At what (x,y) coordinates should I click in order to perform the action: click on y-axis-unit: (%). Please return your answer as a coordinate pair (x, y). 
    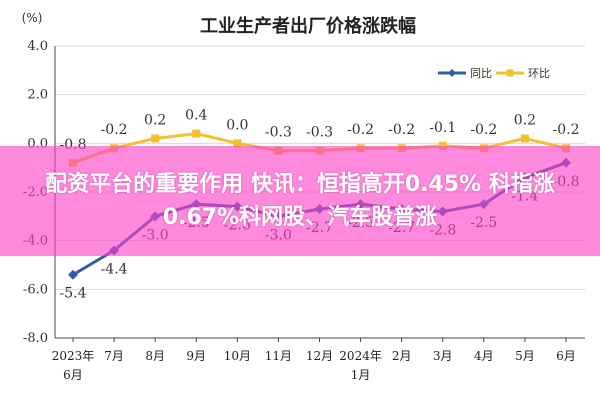
    Looking at the image, I should click on (32, 18).